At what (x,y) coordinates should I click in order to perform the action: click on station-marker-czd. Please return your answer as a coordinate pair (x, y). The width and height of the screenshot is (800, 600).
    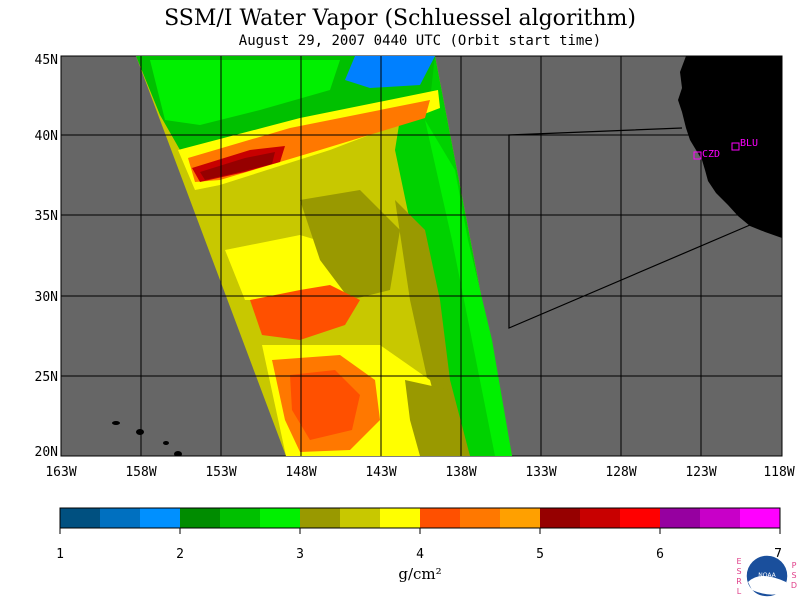
    Looking at the image, I should click on (697, 155).